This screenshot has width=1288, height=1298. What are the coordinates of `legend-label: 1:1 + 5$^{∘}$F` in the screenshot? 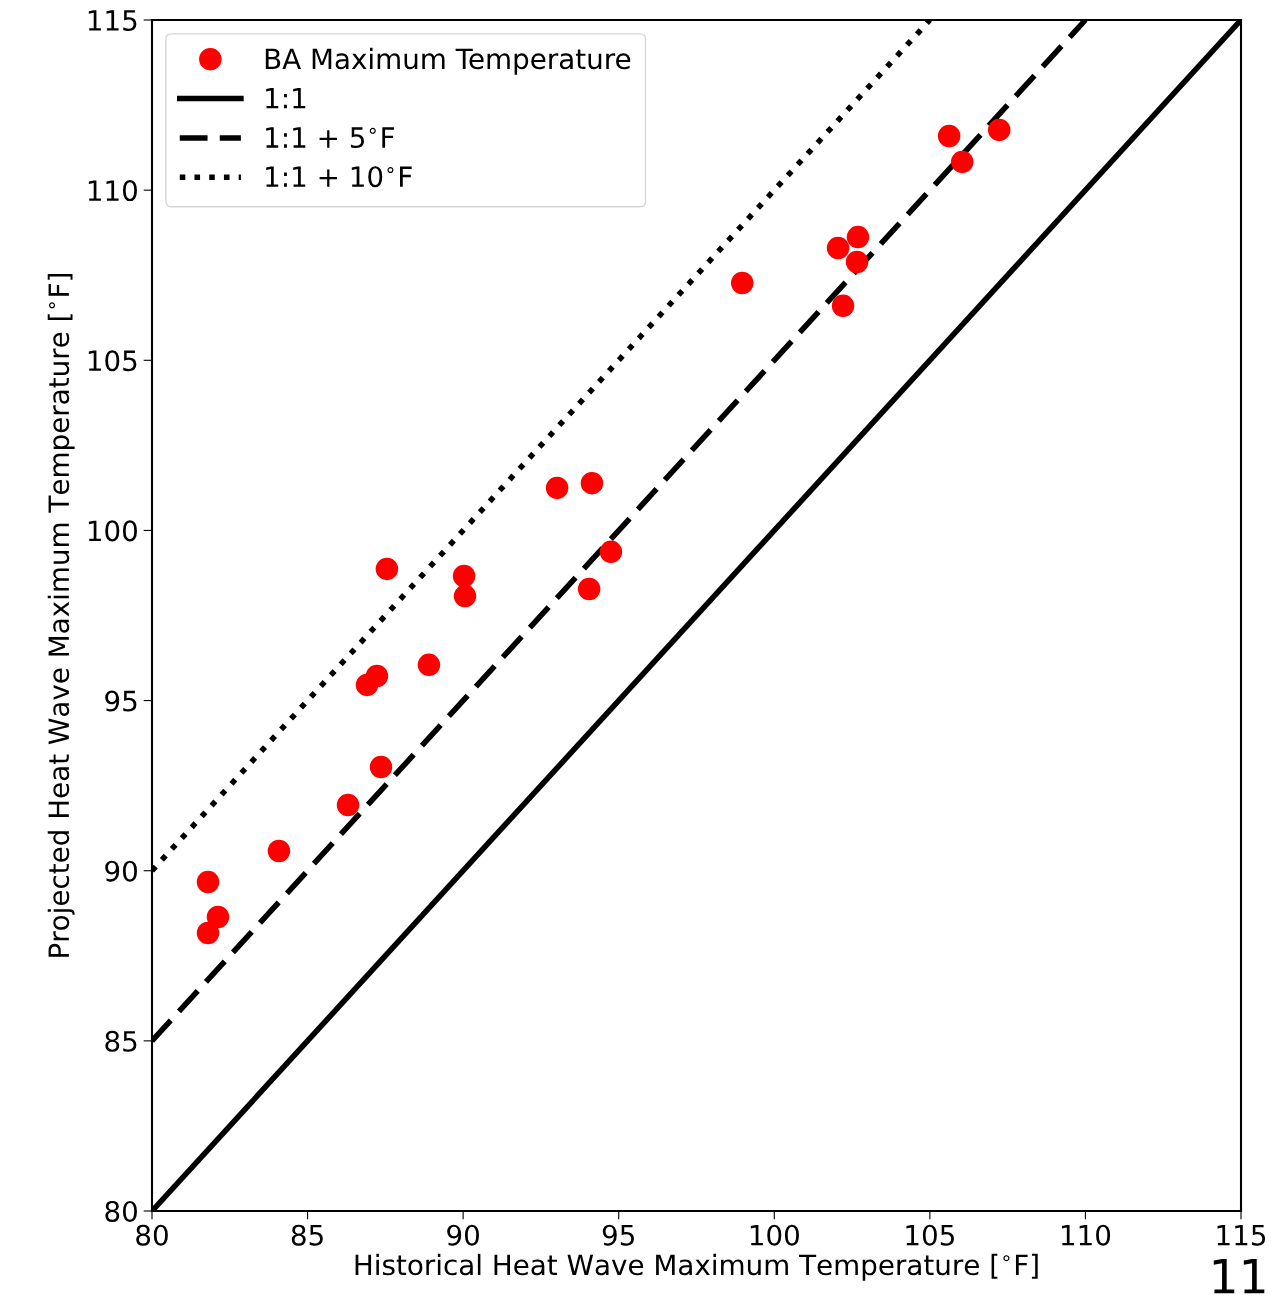 It's located at (330, 138).